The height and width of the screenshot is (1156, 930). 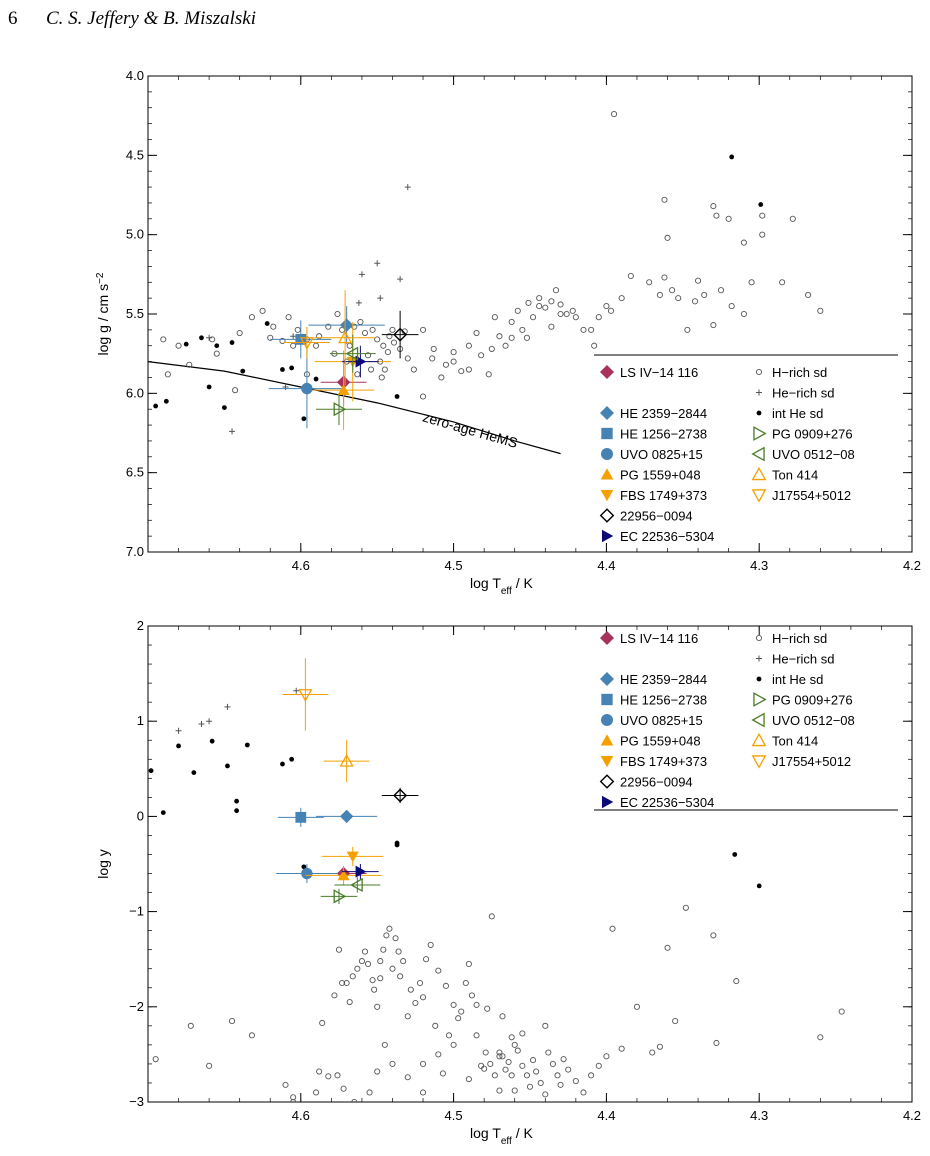 I want to click on x-tick-label-2: 4.3, so click(x=759, y=1115).